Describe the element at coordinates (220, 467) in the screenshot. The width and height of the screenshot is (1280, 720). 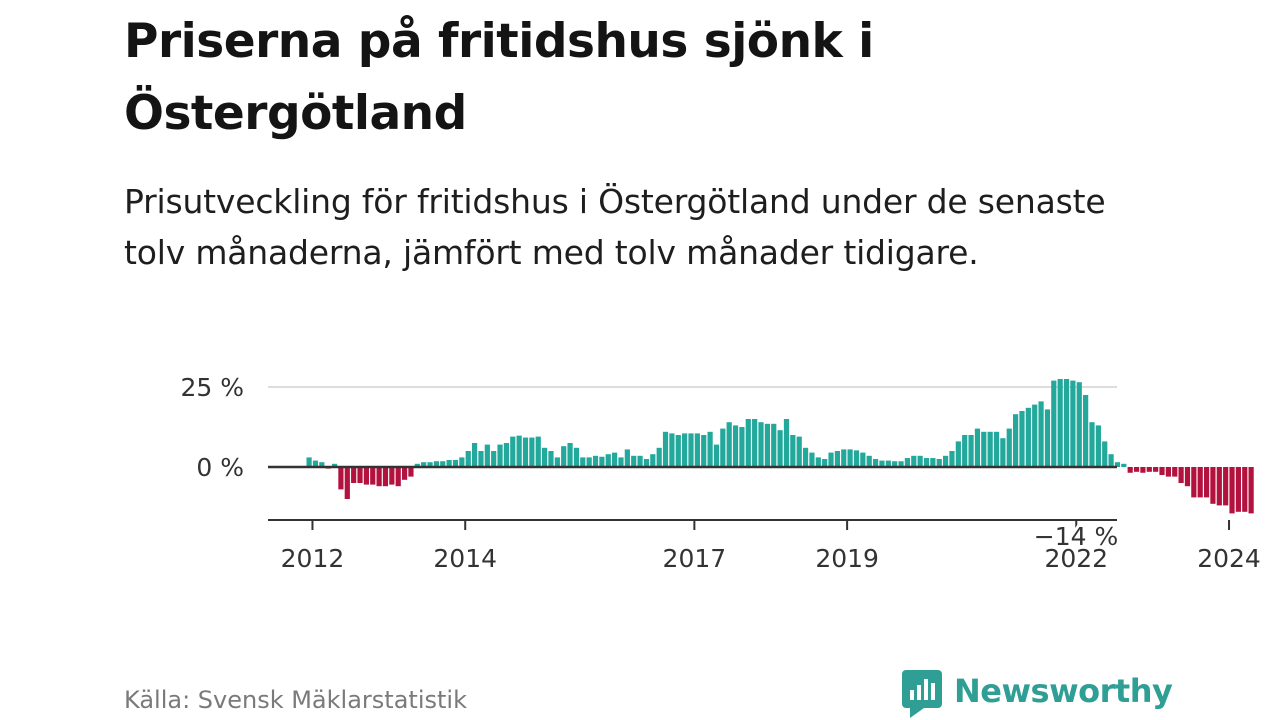
I see `y-tick-label: 0 %` at that location.